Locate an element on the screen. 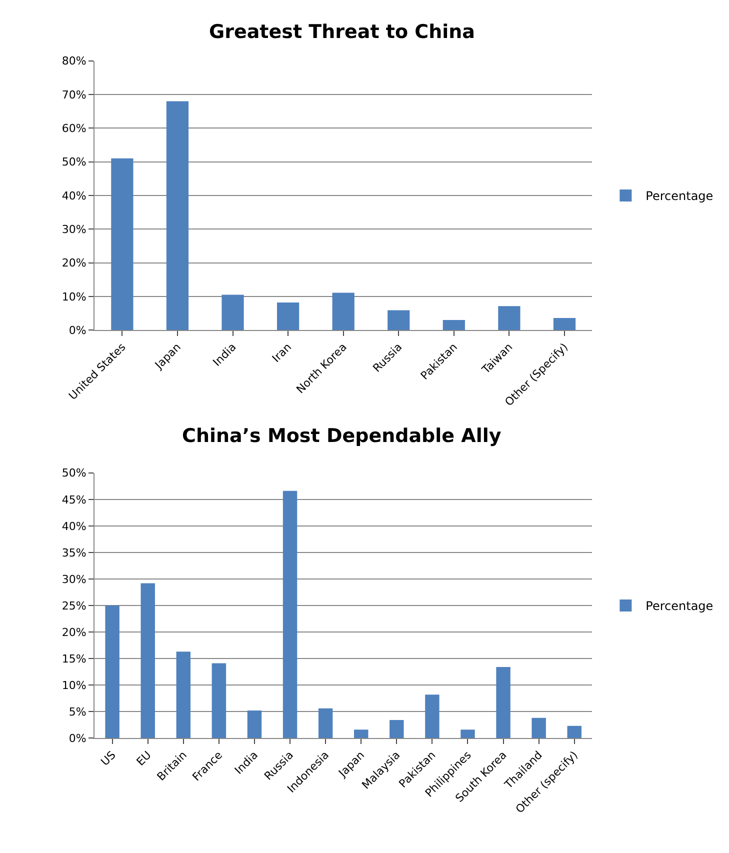 Image resolution: width=729 pixels, height=853 pixels. x-tick-label: EU is located at coordinates (144, 758).